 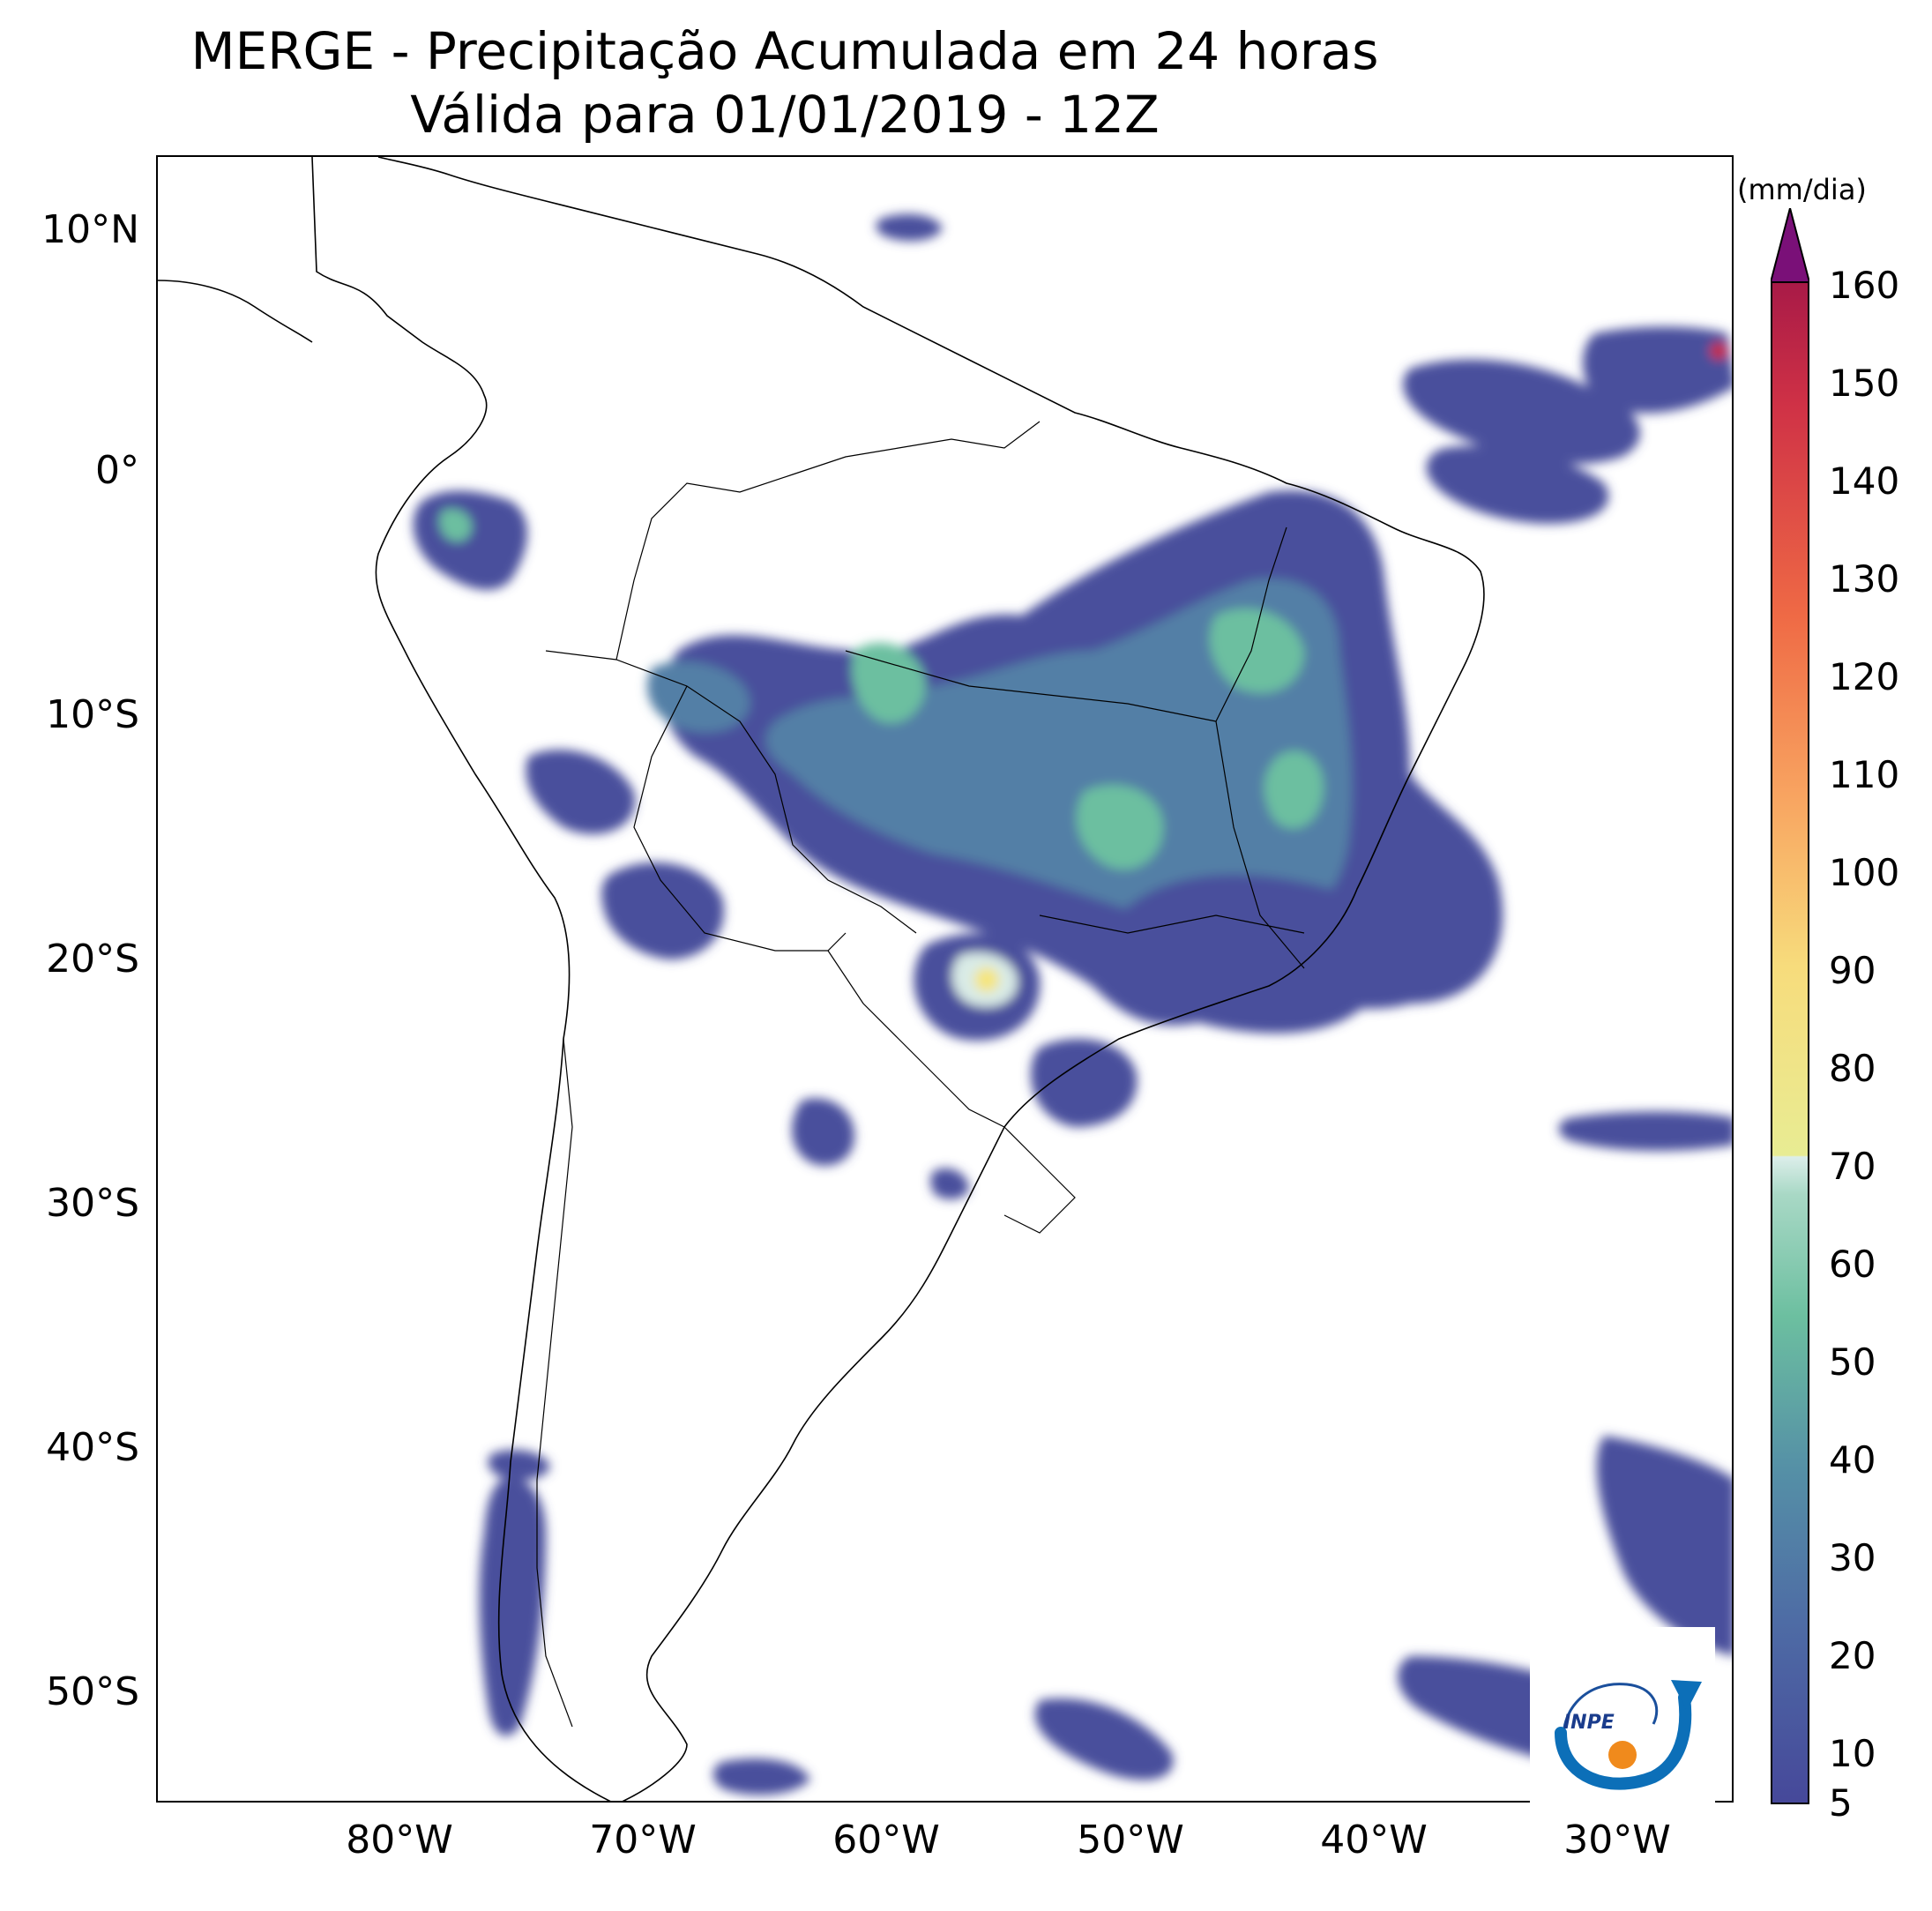 I want to click on lon-tick-label: 50°W, so click(x=1130, y=1840).